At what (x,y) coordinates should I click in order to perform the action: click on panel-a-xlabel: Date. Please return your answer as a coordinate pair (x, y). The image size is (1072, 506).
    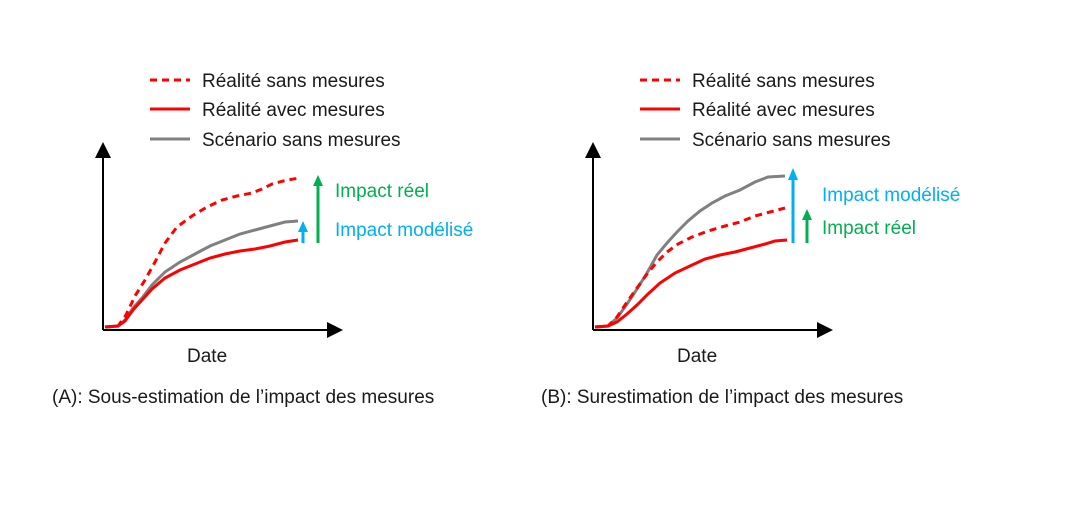
    Looking at the image, I should click on (207, 356).